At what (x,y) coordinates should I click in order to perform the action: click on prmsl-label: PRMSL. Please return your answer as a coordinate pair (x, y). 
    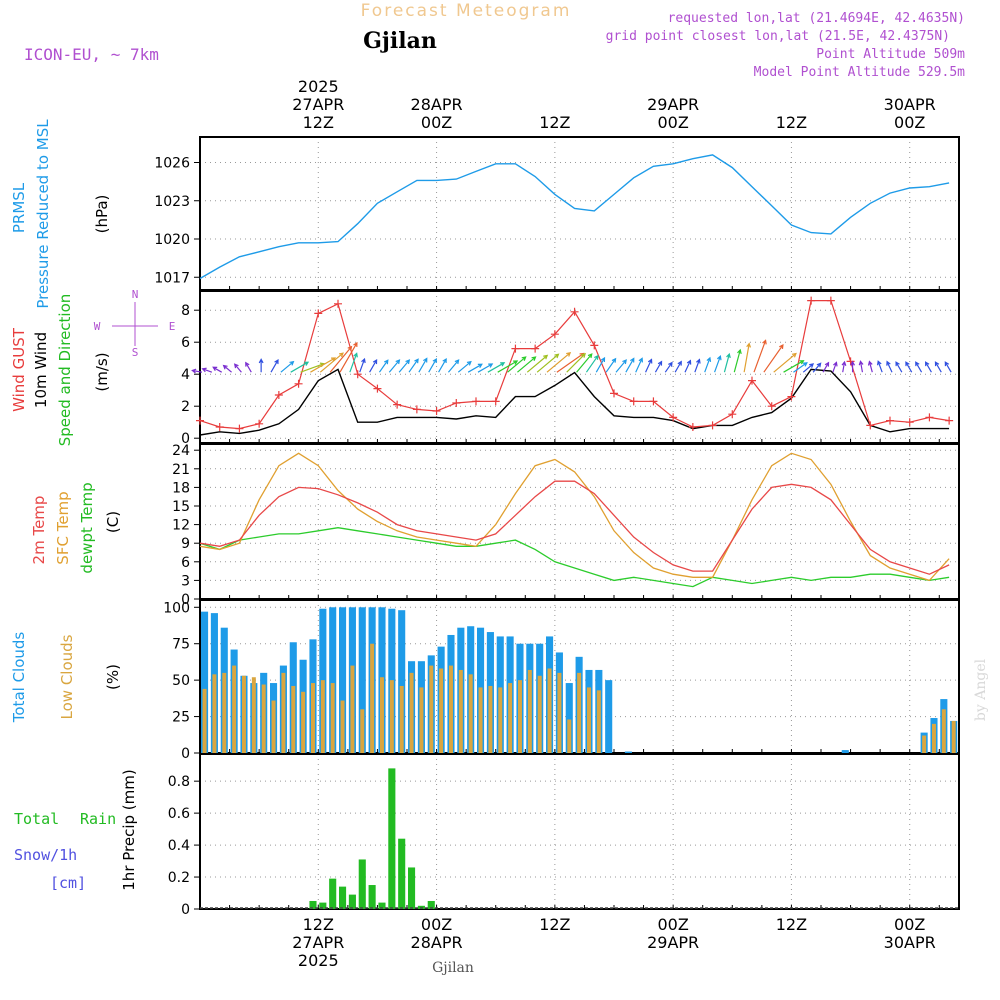
    Looking at the image, I should click on (19, 207).